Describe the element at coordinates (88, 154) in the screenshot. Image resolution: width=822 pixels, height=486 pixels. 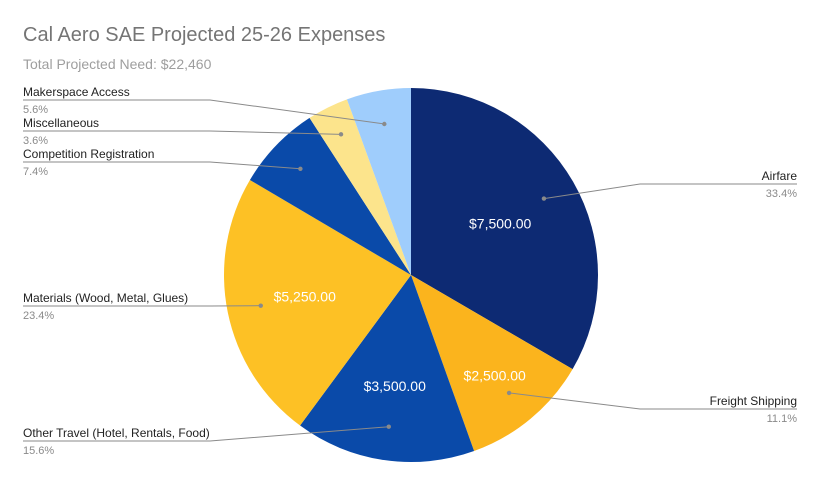
I see `slice-label-competition: Competition Registration` at that location.